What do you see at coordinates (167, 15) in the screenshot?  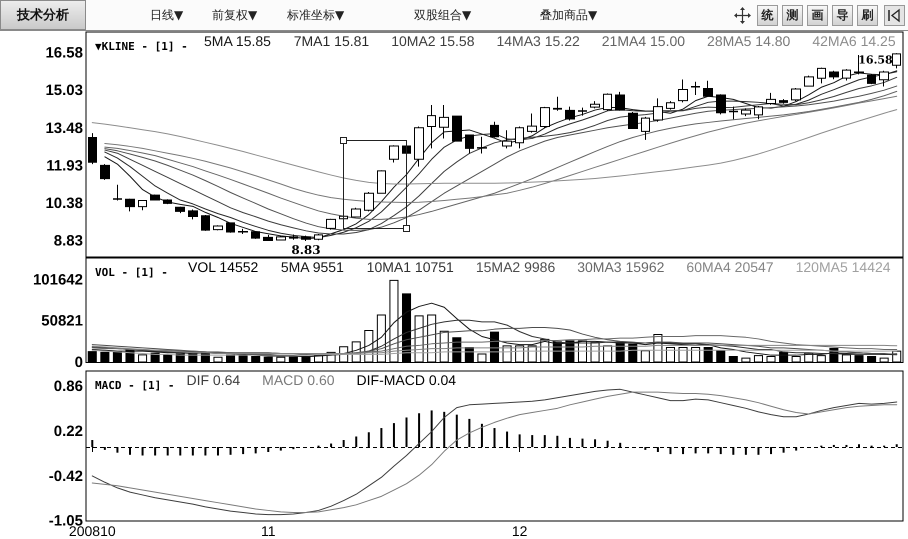 I see `dropdown-menu: 日线▼` at bounding box center [167, 15].